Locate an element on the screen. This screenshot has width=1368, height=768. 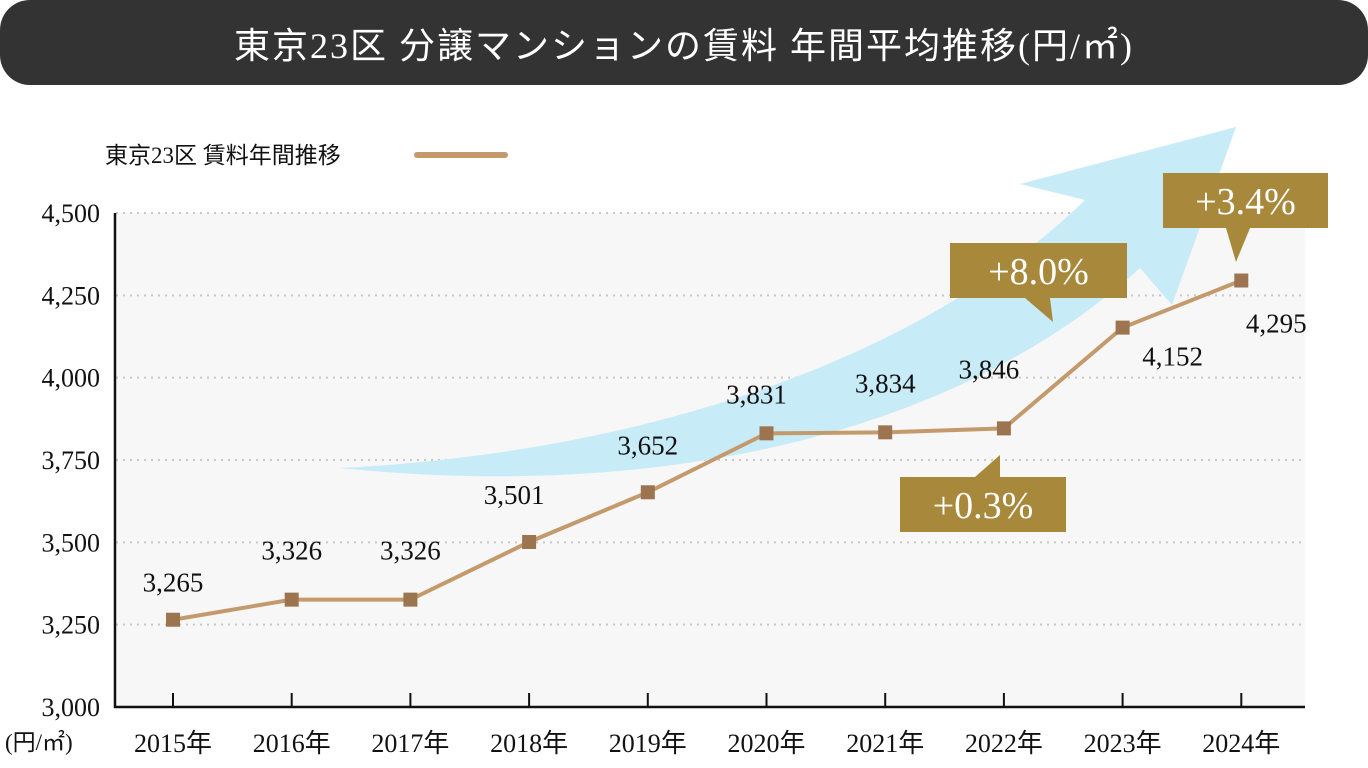
change-callout: +0.3% is located at coordinates (983, 506).